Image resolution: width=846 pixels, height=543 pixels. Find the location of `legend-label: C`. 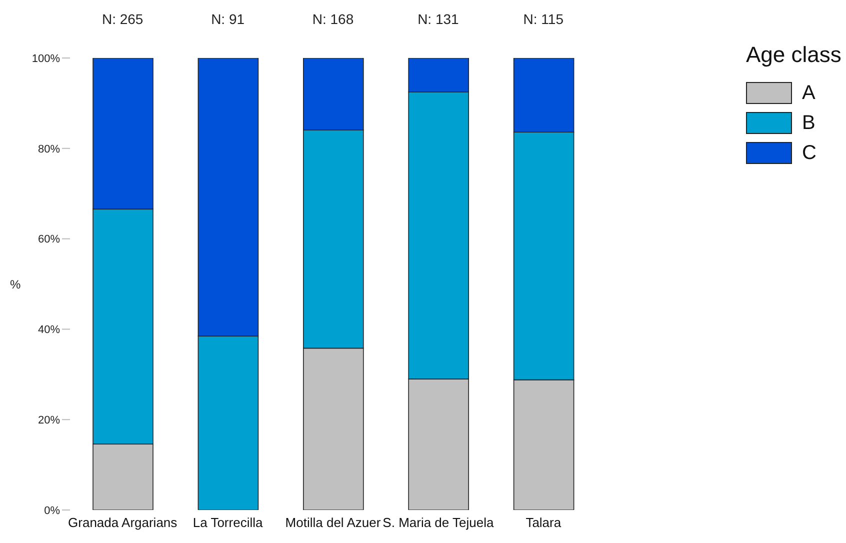

legend-label: C is located at coordinates (809, 153).